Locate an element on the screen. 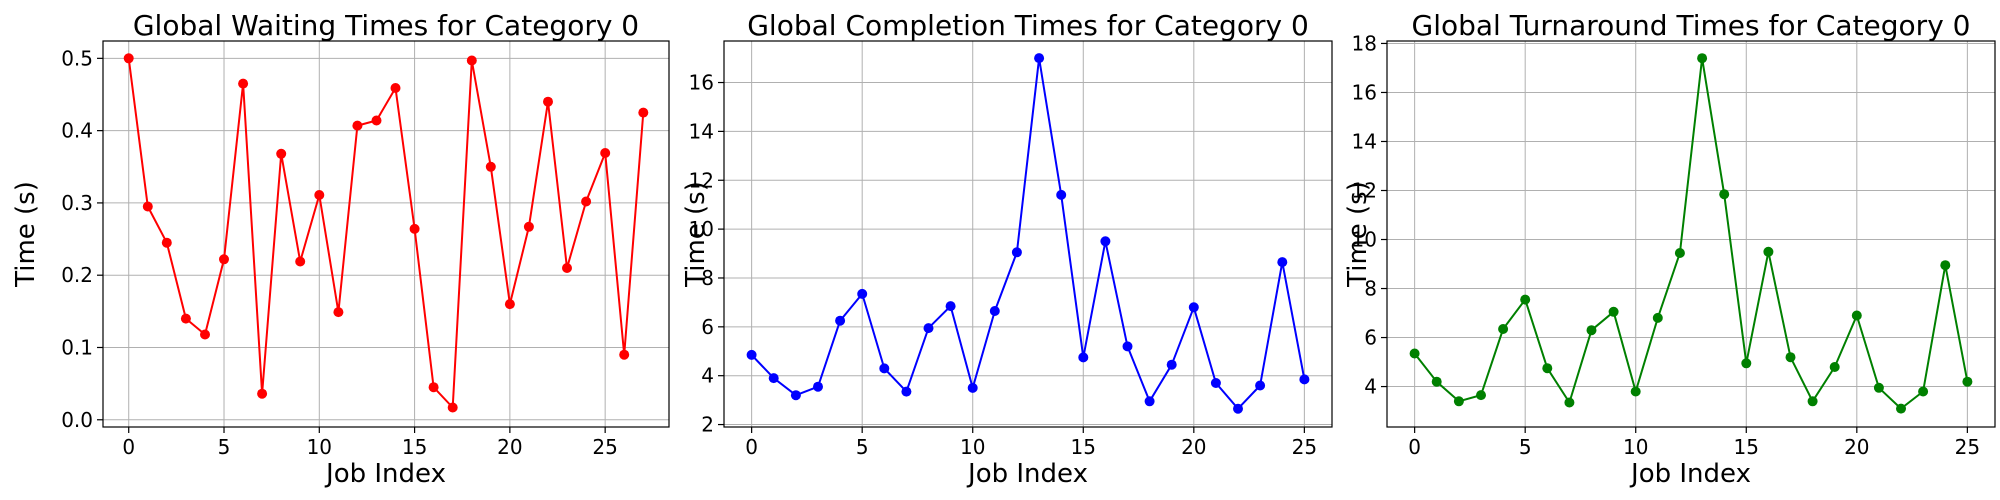  waiting-x-tick-label: 10 is located at coordinates (319, 447).